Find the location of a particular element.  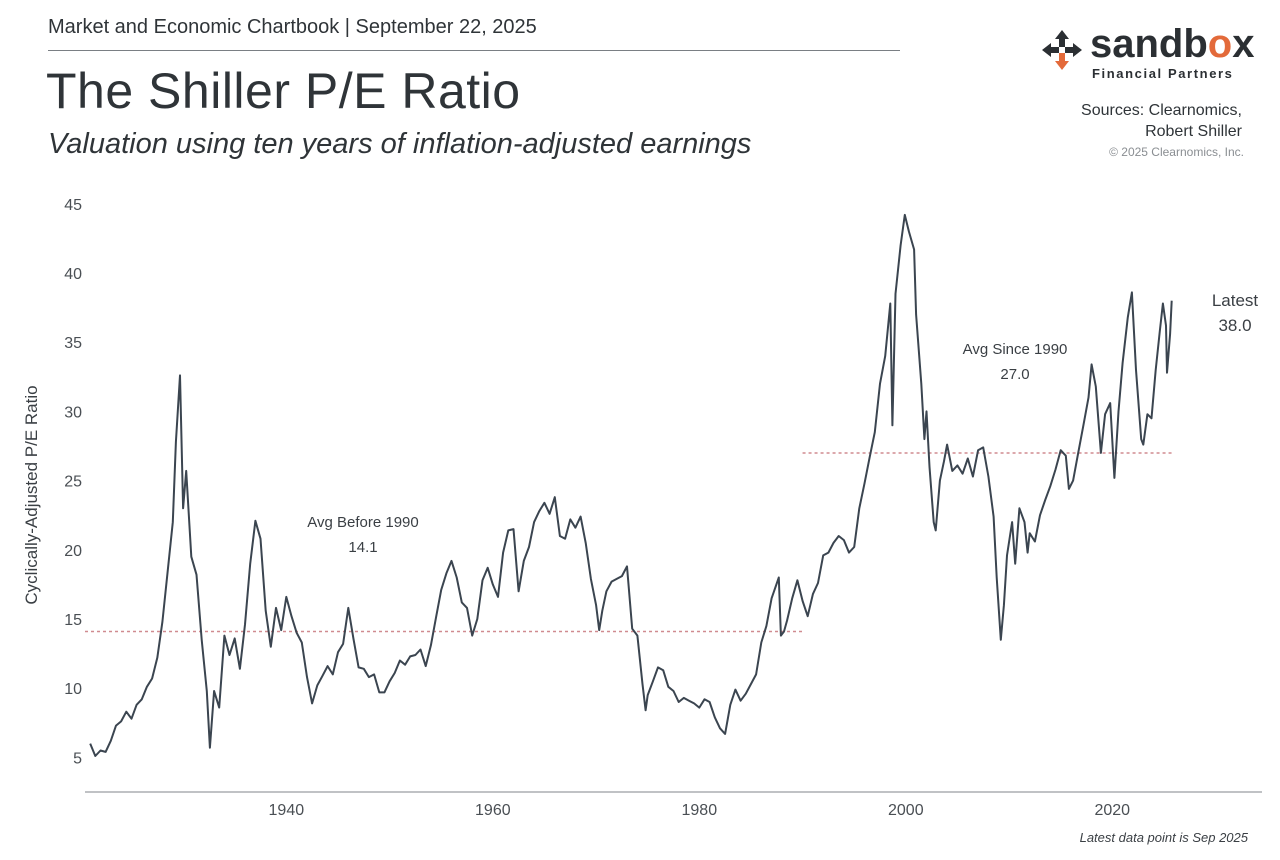

brand-logo: sandbox Financial Partners is located at coordinates (1147, 53).